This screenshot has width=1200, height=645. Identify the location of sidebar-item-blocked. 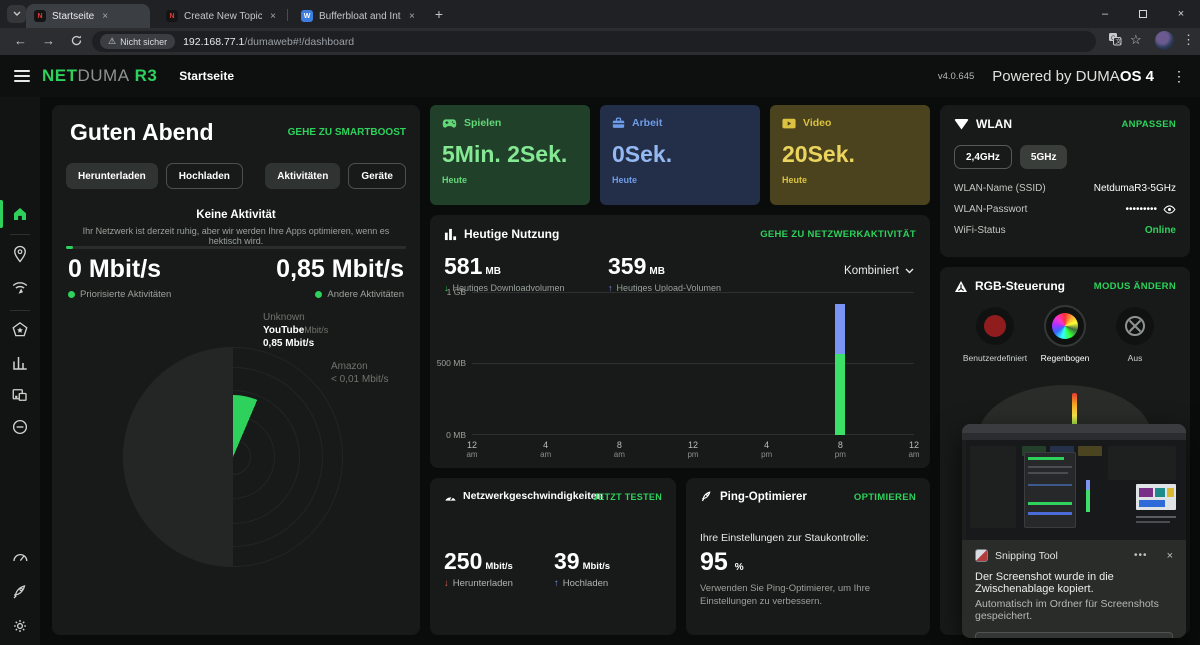
(20, 427).